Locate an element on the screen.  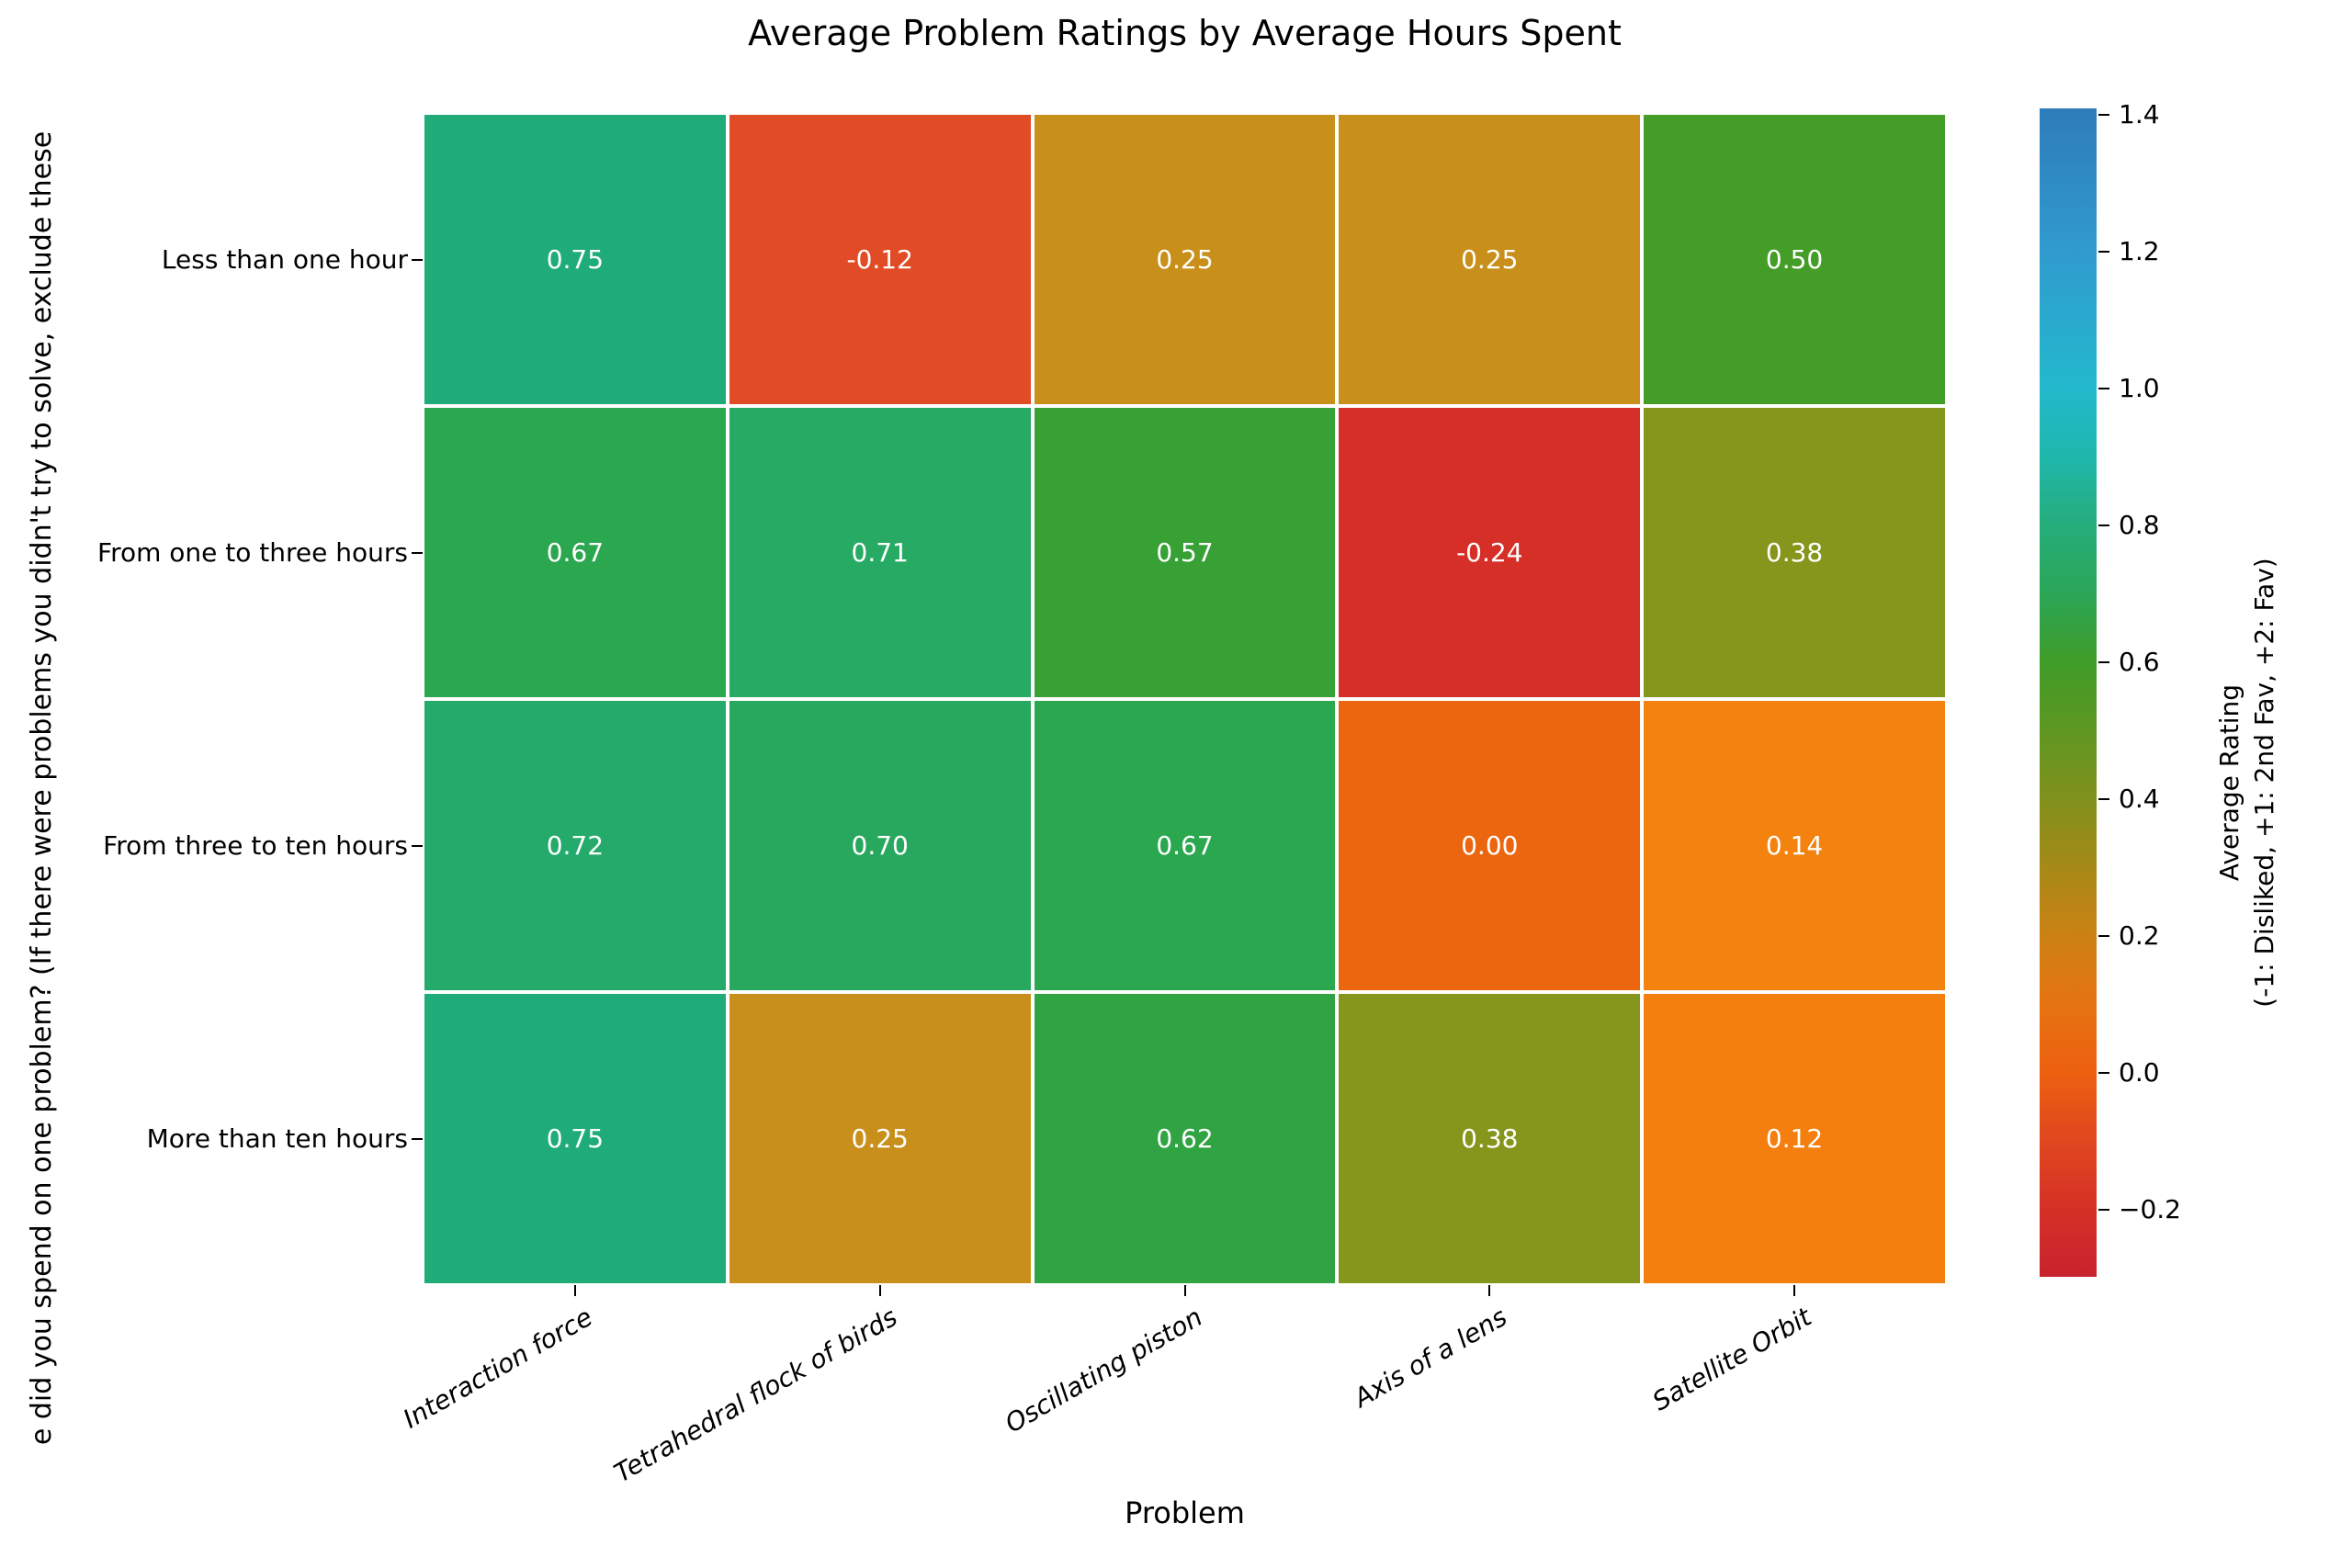
cell-value-label: -0.12 is located at coordinates (879, 259).